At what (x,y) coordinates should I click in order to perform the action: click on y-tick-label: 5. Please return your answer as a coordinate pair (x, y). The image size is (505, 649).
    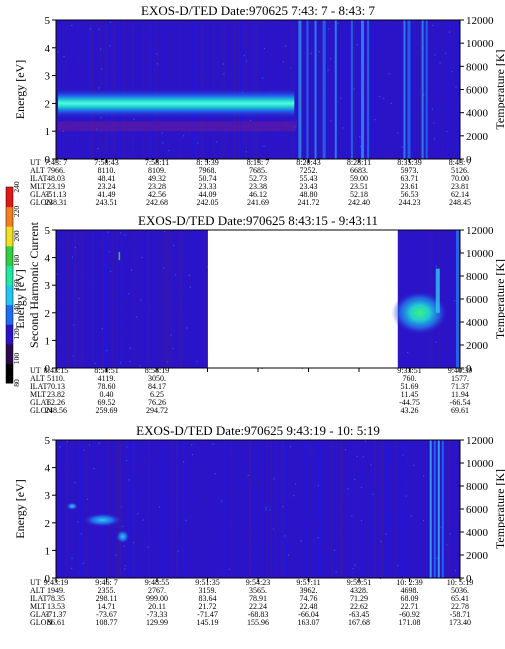
    Looking at the image, I should click on (48, 231).